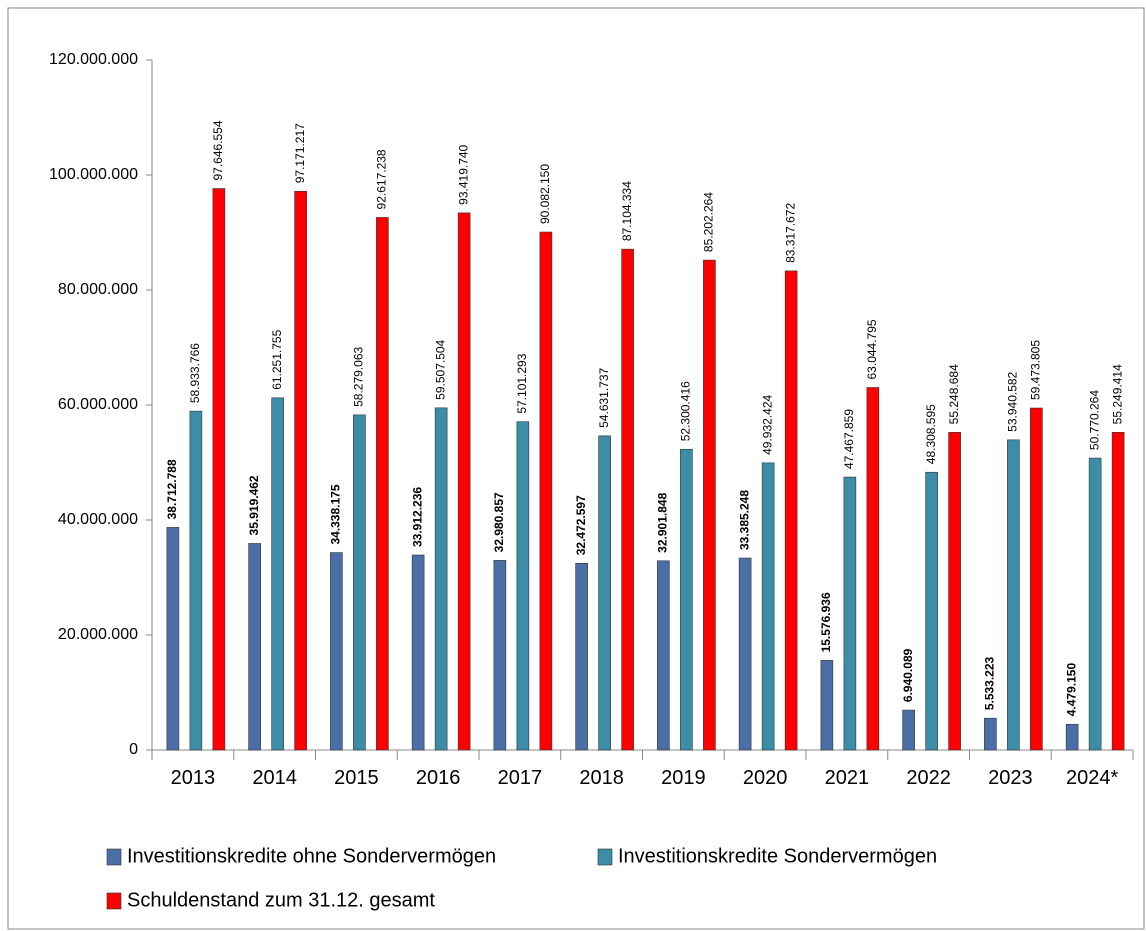  I want to click on value-label: 47.467.859, so click(849, 439).